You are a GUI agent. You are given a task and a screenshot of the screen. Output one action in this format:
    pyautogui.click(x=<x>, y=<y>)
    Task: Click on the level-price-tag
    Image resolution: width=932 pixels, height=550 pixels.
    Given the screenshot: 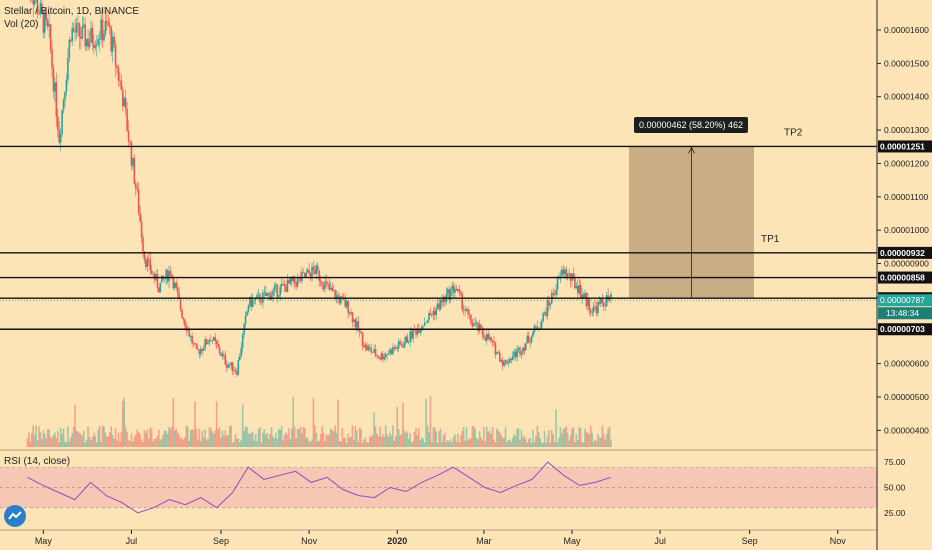 What is the action you would take?
    pyautogui.click(x=905, y=146)
    